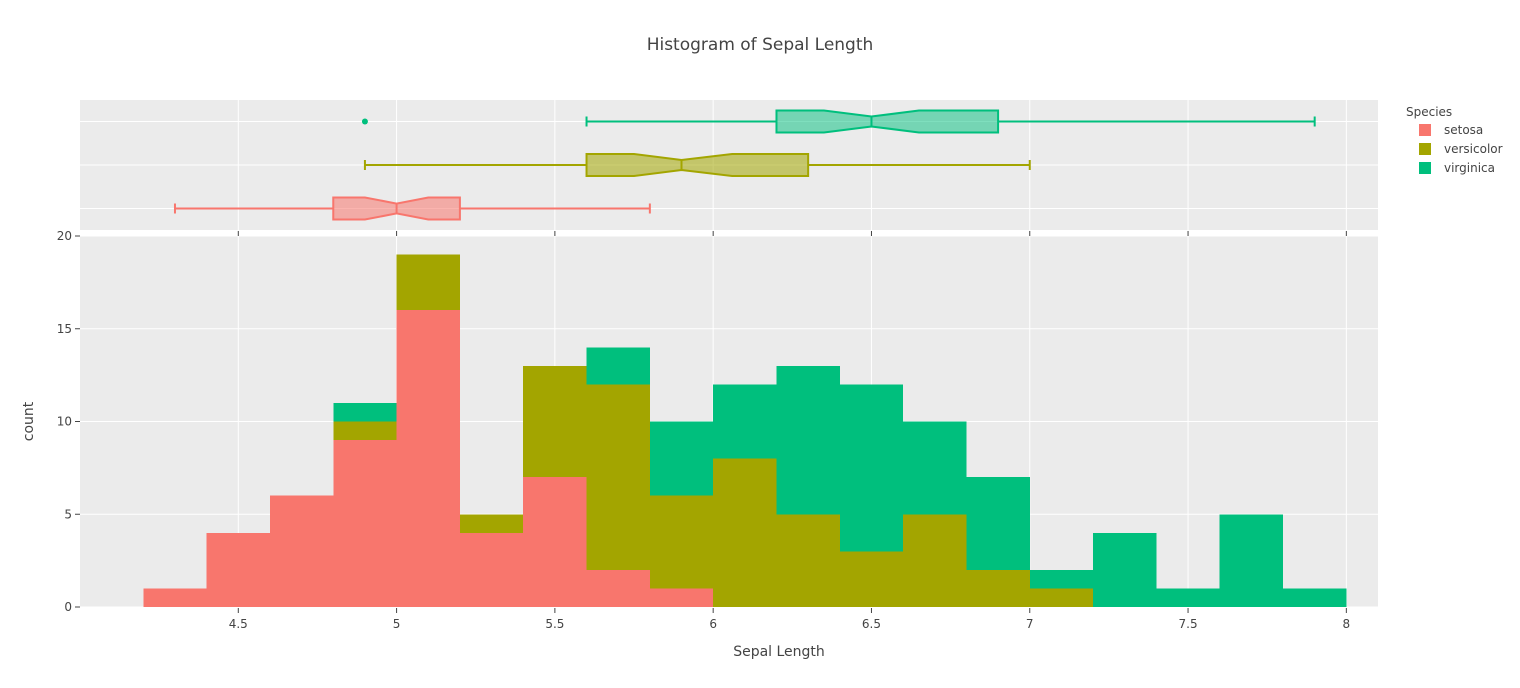  What do you see at coordinates (681, 542) in the screenshot?
I see `bar-versicolor-5.8` at bounding box center [681, 542].